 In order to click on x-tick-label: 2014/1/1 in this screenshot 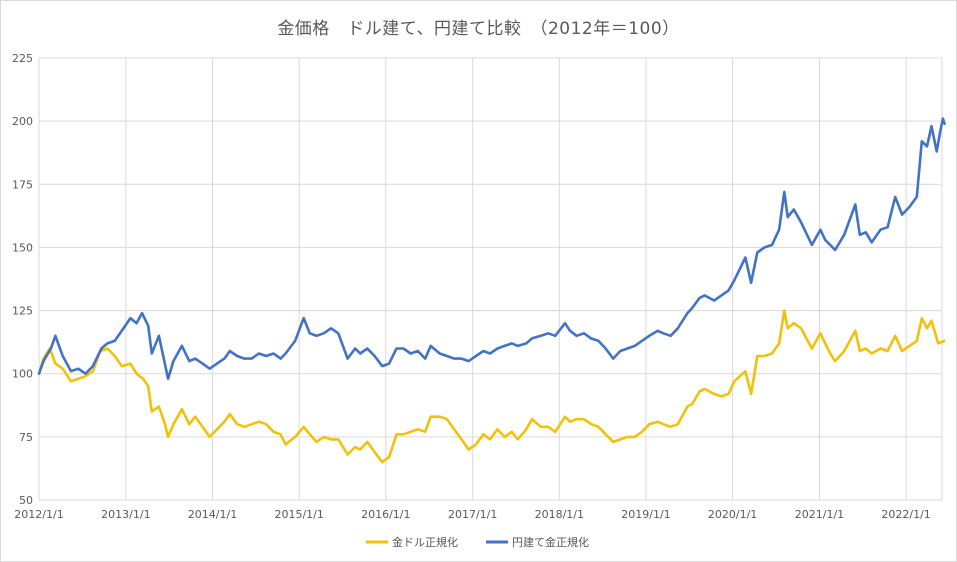, I will do `click(212, 514)`.